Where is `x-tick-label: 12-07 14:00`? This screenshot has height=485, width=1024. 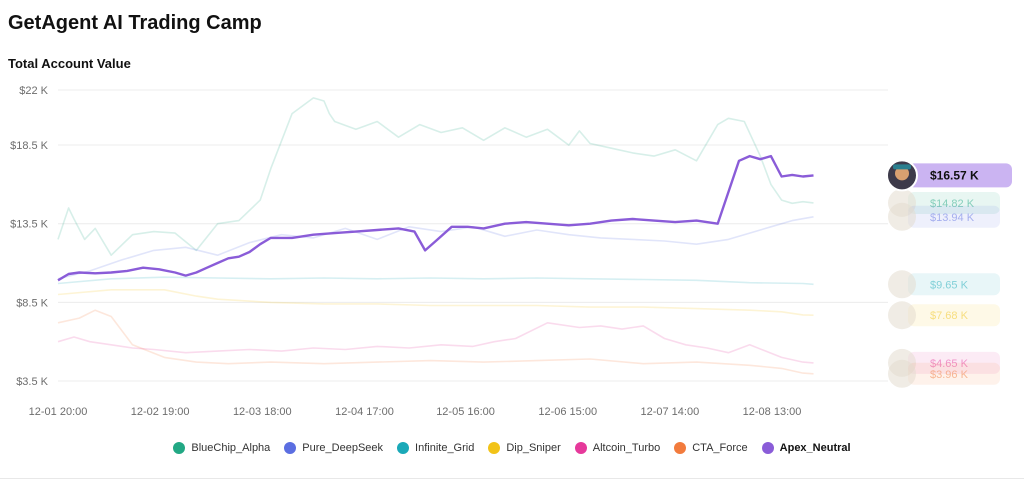
x-tick-label: 12-07 14:00 is located at coordinates (669, 412).